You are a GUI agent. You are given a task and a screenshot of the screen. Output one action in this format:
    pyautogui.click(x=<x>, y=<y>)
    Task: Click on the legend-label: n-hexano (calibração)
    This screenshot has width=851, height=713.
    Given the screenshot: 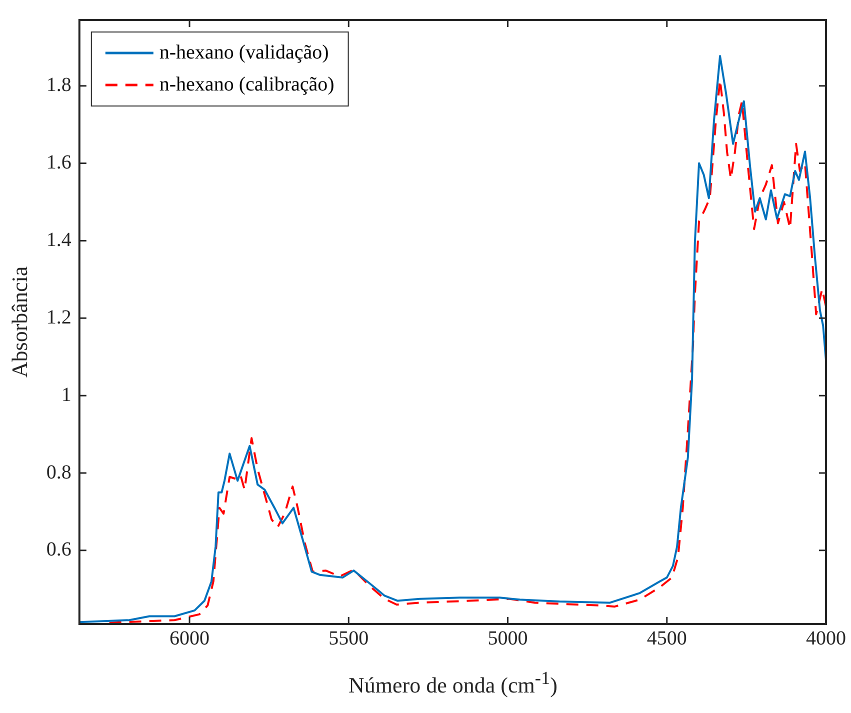 What is the action you would take?
    pyautogui.click(x=246, y=84)
    